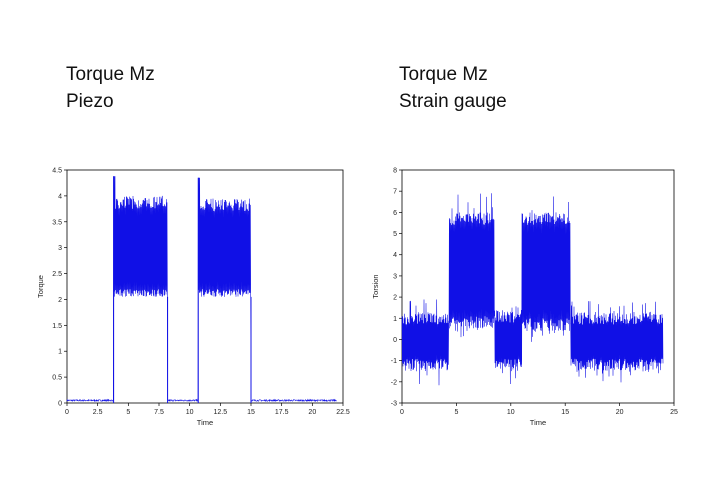  What do you see at coordinates (343, 412) in the screenshot?
I see `x-tick-label: 22.5` at bounding box center [343, 412].